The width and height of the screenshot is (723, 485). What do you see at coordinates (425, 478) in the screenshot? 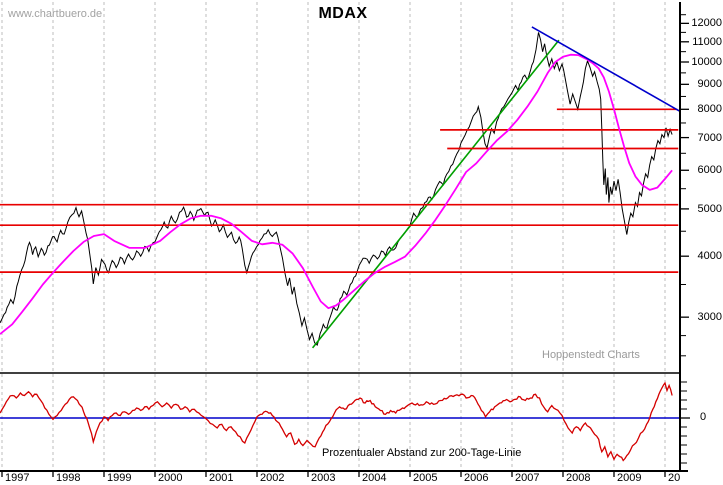
I see `year-axis-label-2005: 2005` at bounding box center [425, 478].